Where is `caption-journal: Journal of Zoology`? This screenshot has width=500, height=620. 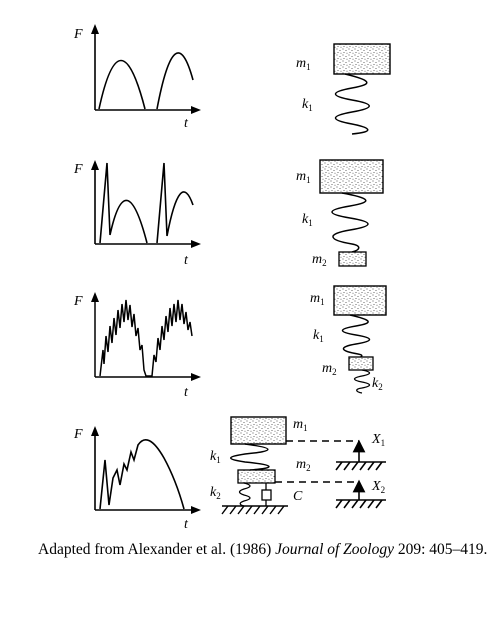
caption-journal: Journal of Zoology is located at coordinates (334, 549).